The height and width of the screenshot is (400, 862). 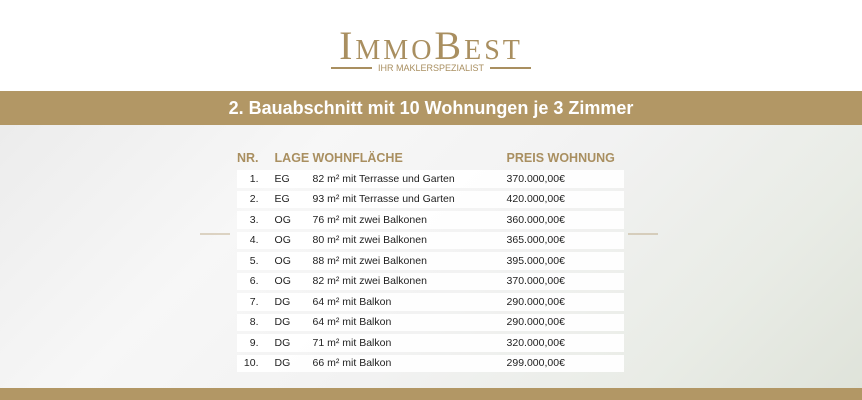 I want to click on footer-bar, so click(x=431, y=394).